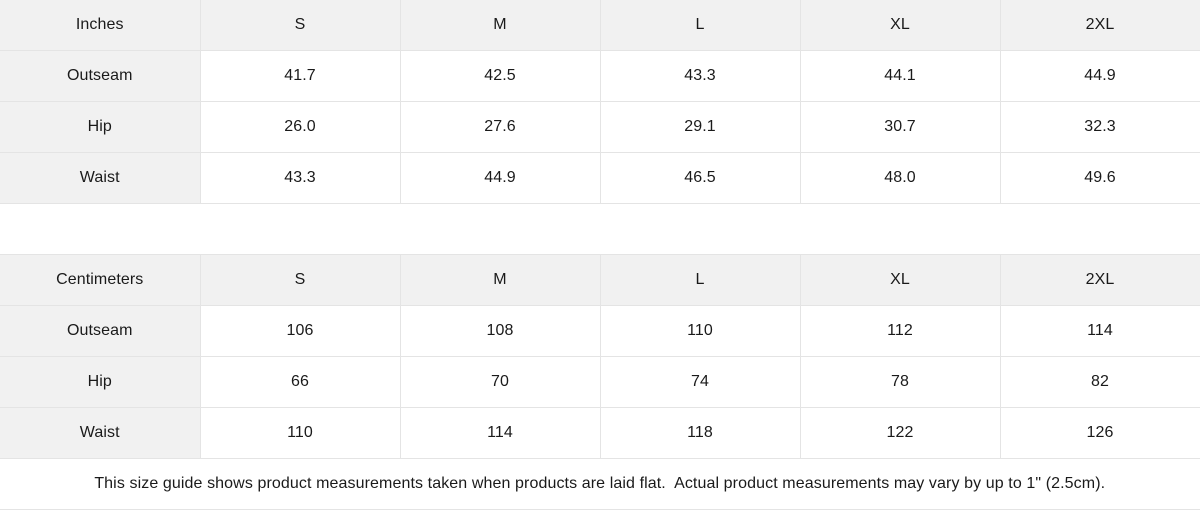 This screenshot has height=510, width=1200. I want to click on cell-waist-xl: 48.0, so click(900, 178).